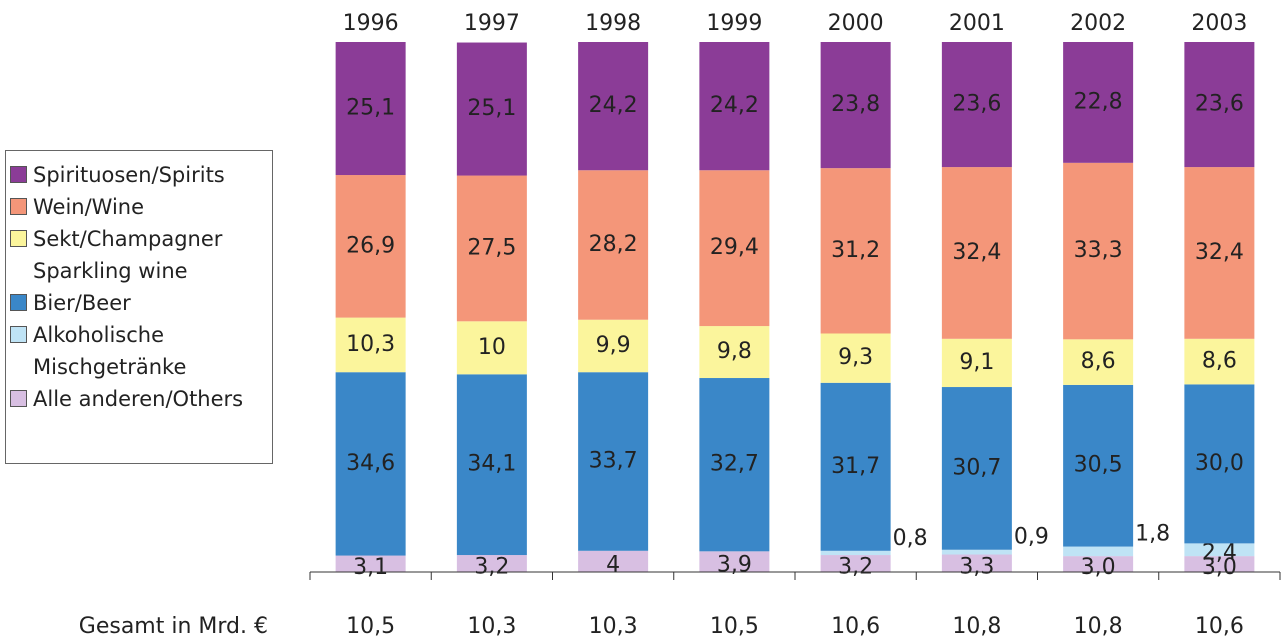 The image size is (1288, 643). Describe the element at coordinates (1098, 567) in the screenshot. I see `value-label: 3,0` at that location.